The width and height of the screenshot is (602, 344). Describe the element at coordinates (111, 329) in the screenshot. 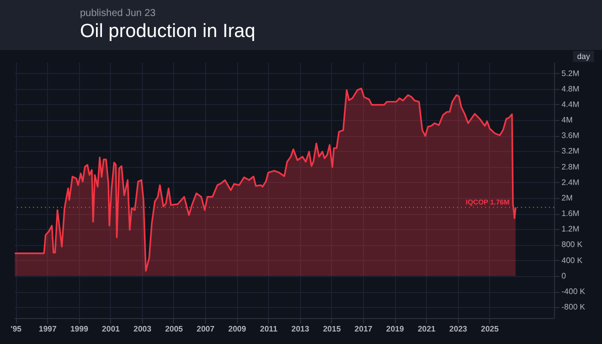

I see `x-tick-label: 2001` at that location.